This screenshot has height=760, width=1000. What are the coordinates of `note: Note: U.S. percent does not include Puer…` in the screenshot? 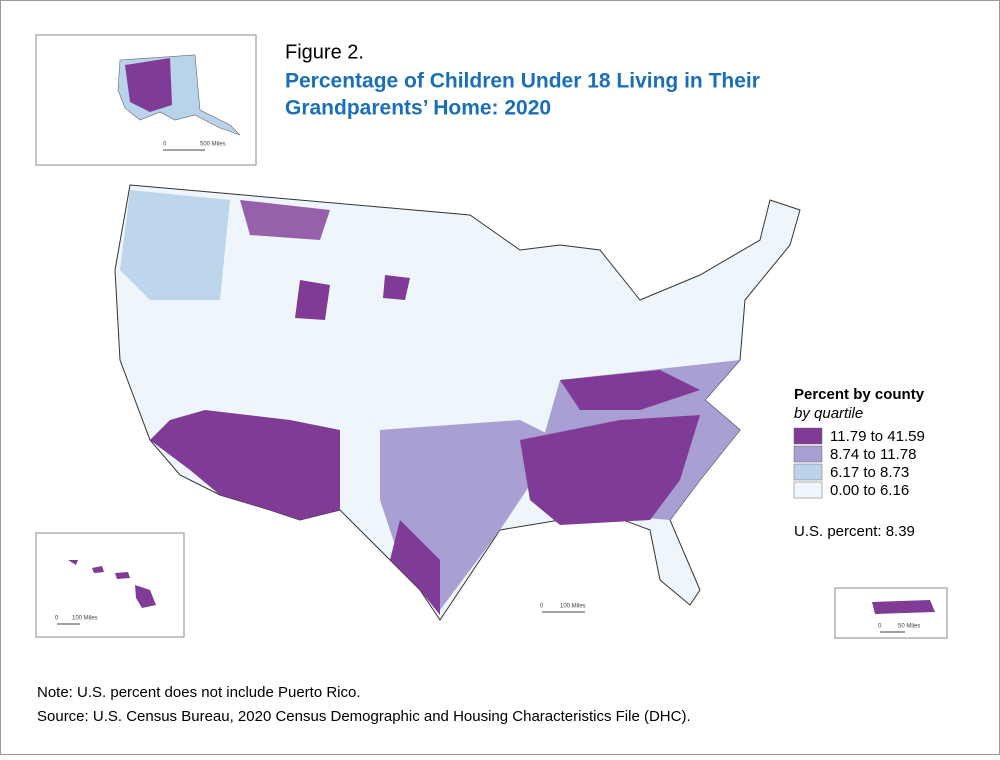 It's located at (199, 692).